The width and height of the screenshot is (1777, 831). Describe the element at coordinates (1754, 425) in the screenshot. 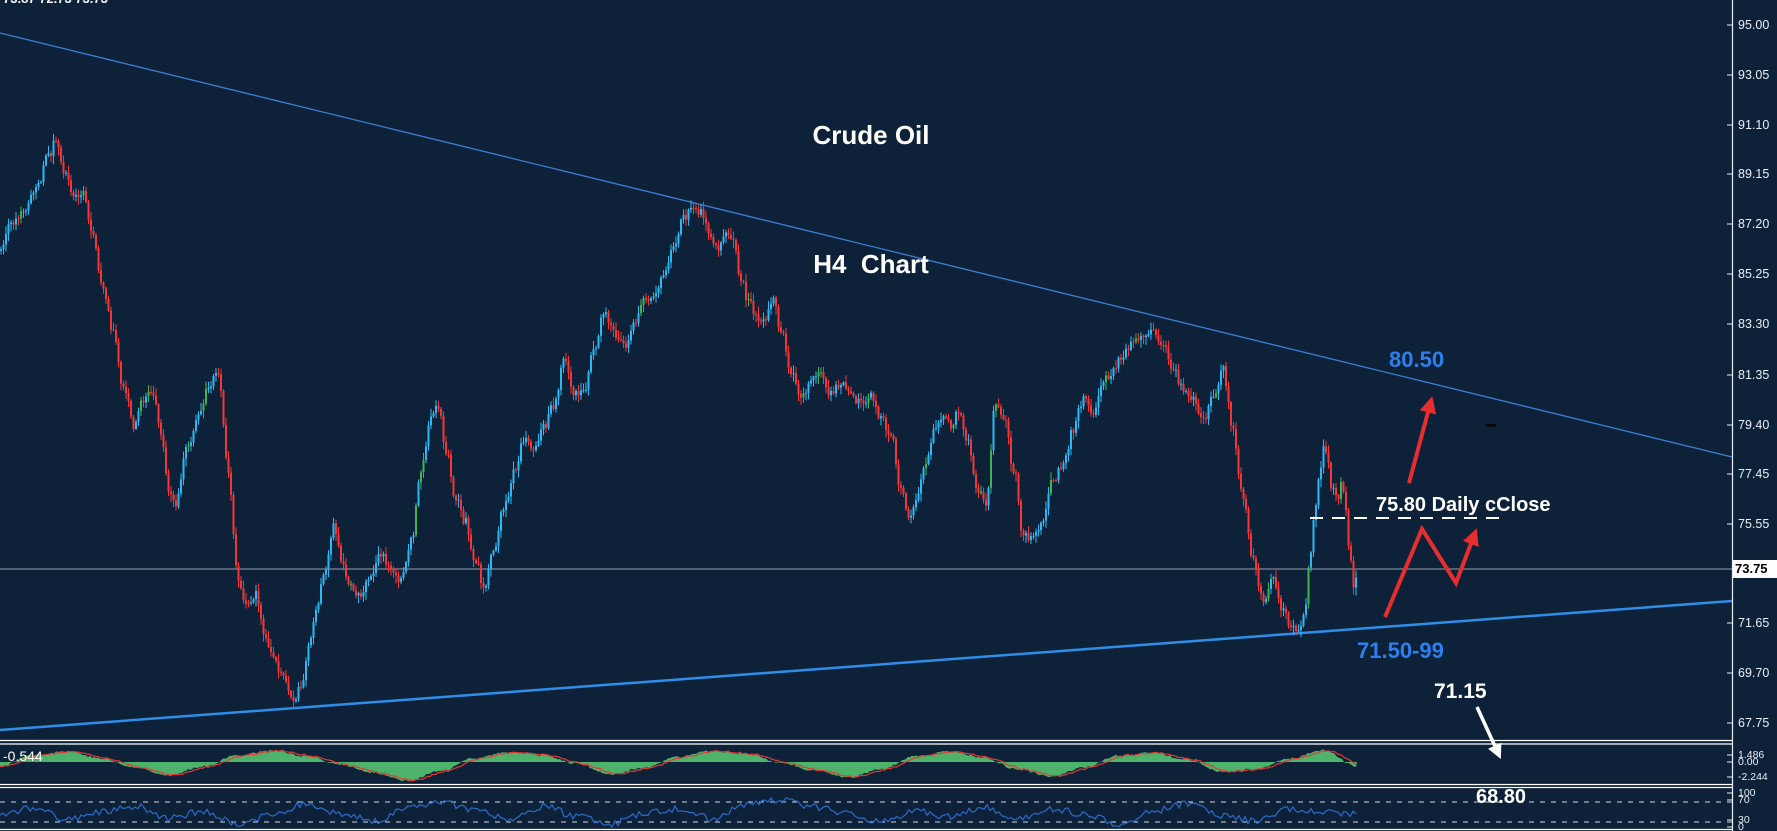

I see `price-axis-label: 79.40` at that location.